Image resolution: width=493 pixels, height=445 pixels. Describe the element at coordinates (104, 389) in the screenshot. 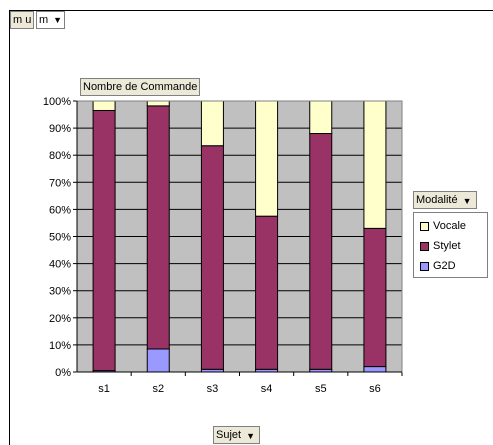

I see `x-tick-label: s1` at that location.